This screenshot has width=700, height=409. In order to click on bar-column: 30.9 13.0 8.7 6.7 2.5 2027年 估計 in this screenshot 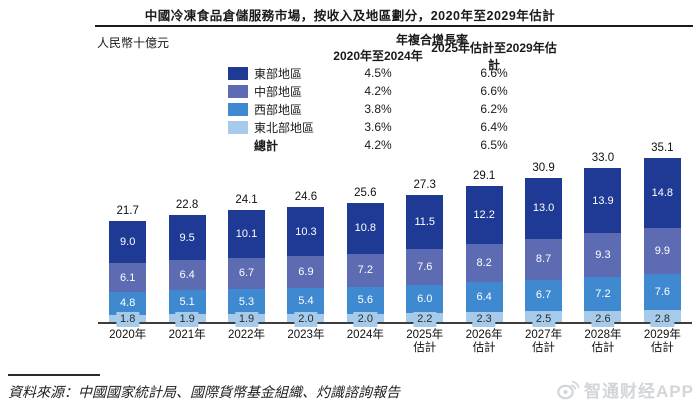, I will do `click(543, 247)`.